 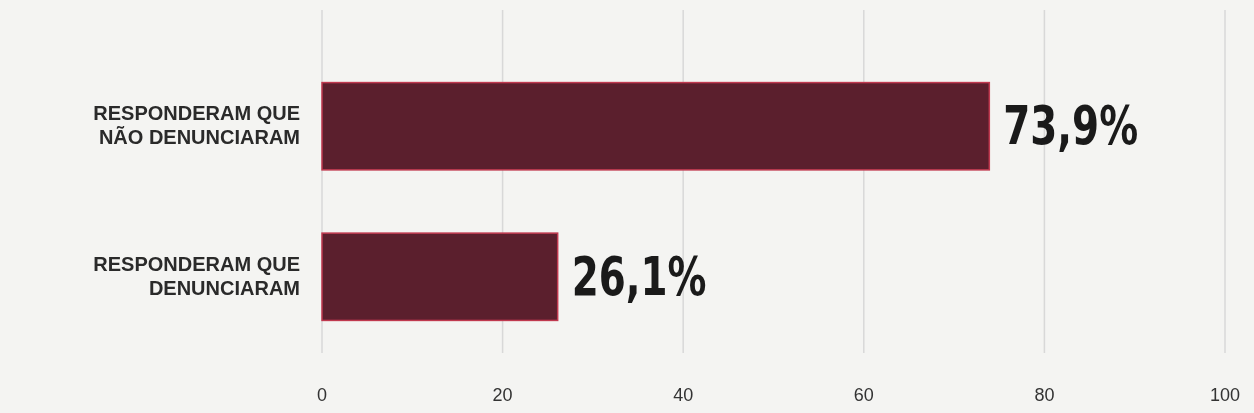 I want to click on x-tick-label: 60, so click(x=863, y=395).